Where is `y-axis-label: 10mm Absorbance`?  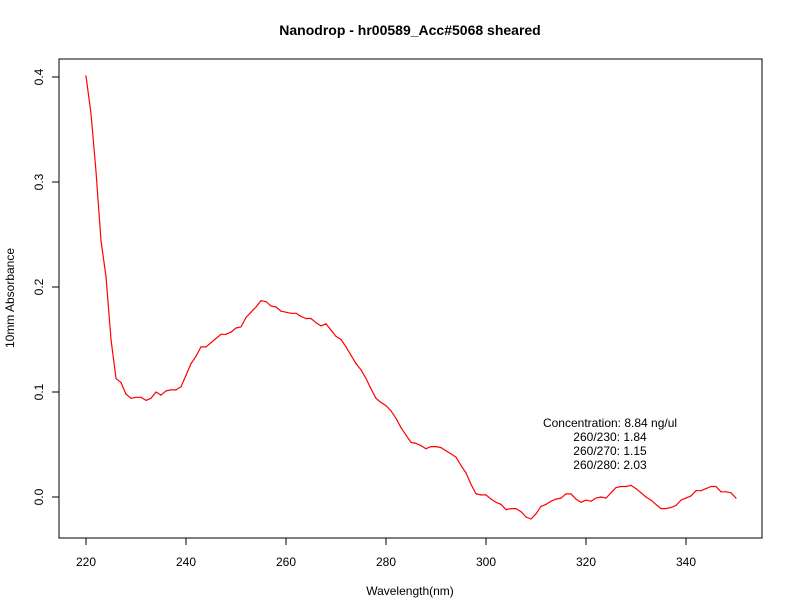 y-axis-label: 10mm Absorbance is located at coordinates (10, 298).